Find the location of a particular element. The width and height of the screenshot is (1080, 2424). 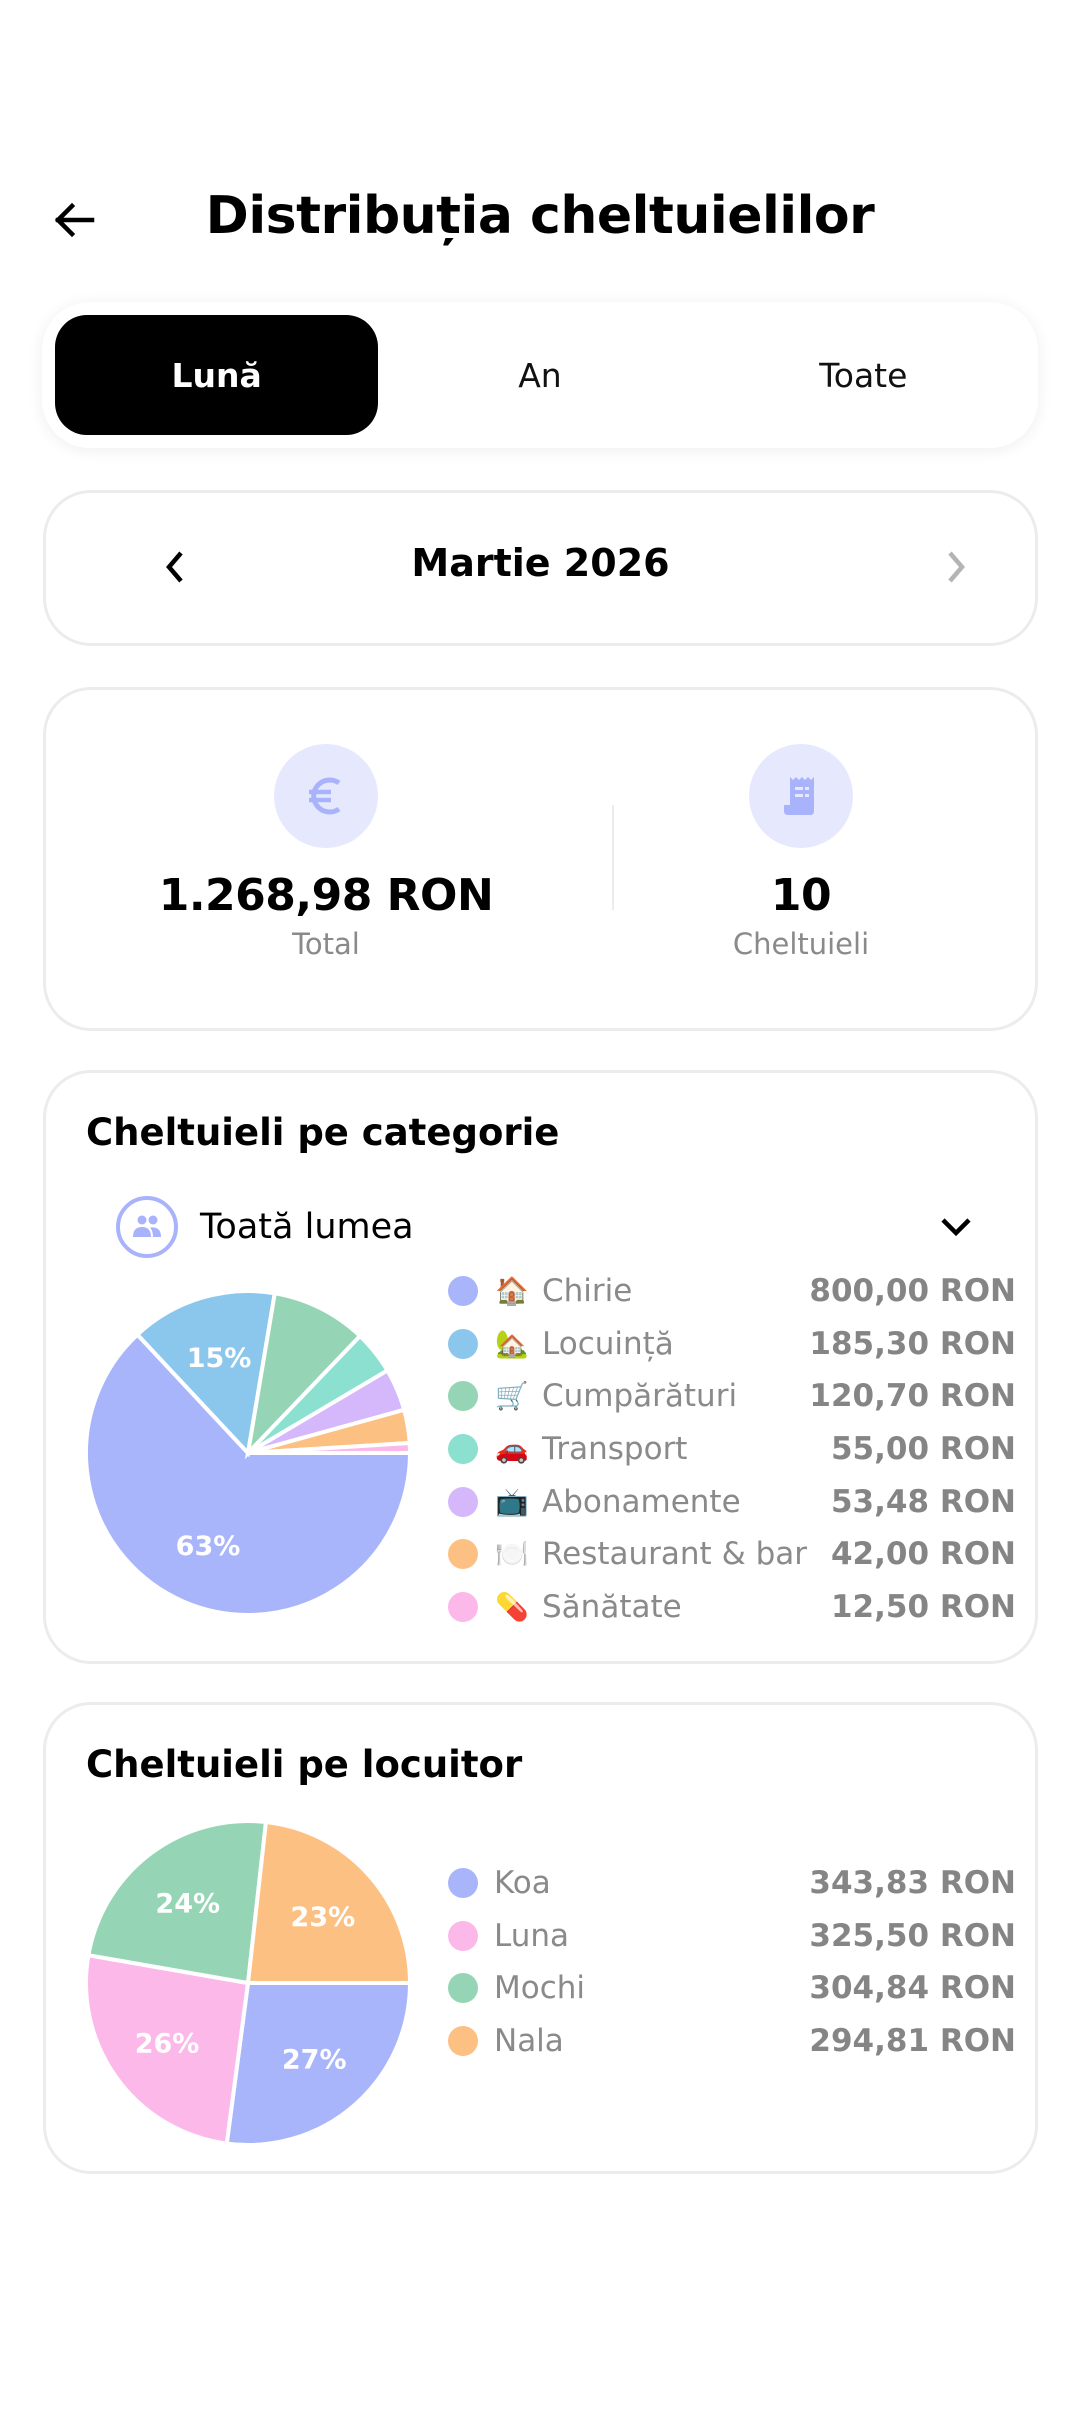

count-value: 10 is located at coordinates (801, 895).